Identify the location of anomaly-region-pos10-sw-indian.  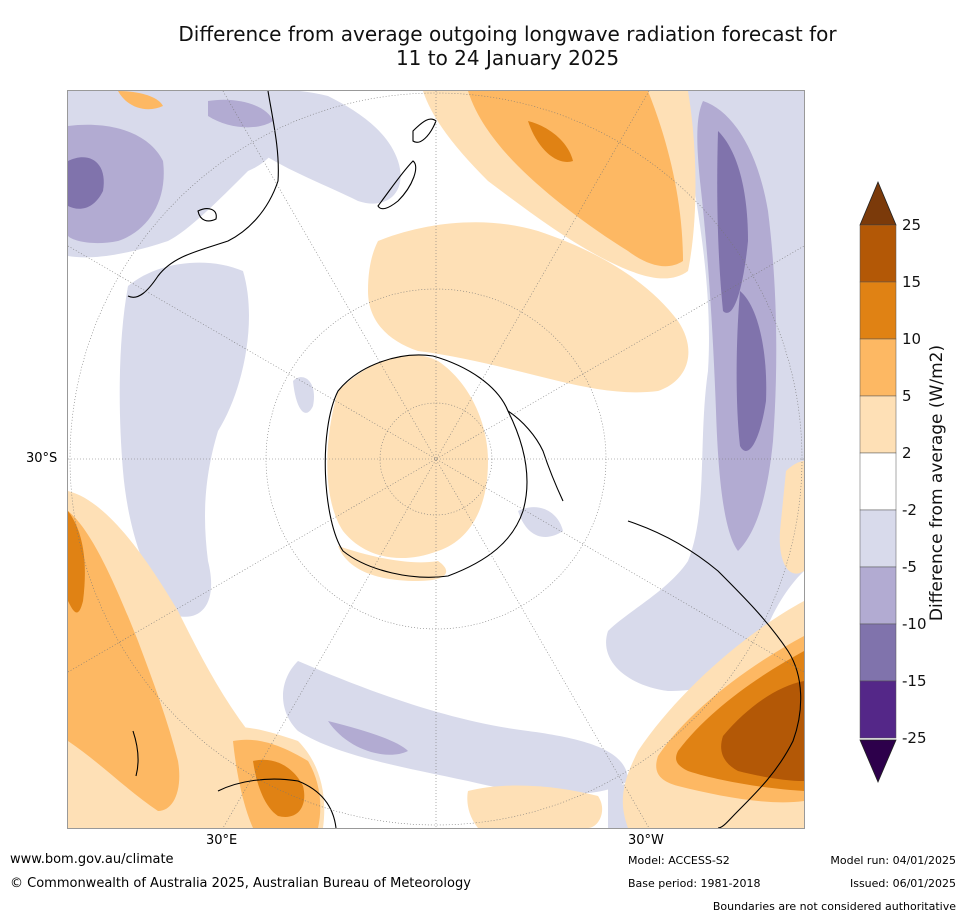
(279, 788).